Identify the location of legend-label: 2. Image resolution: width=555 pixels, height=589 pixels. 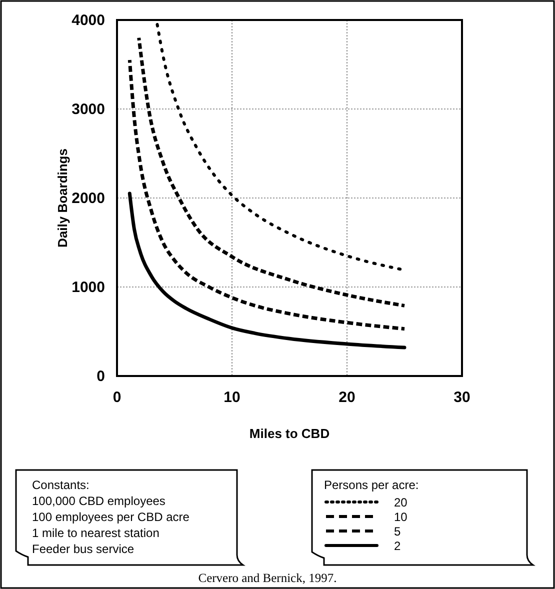
(397, 546).